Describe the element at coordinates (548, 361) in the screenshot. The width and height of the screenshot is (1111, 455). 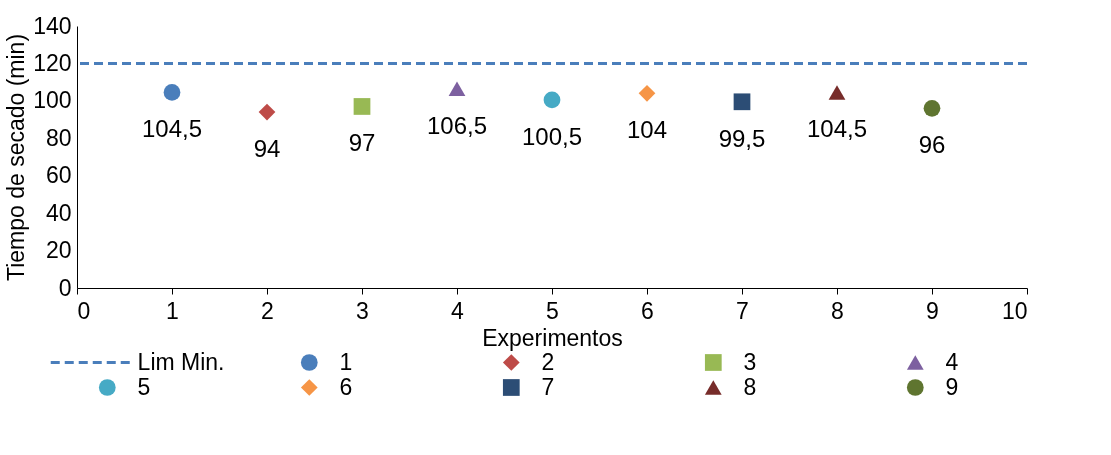
I see `legend-label: 2` at that location.